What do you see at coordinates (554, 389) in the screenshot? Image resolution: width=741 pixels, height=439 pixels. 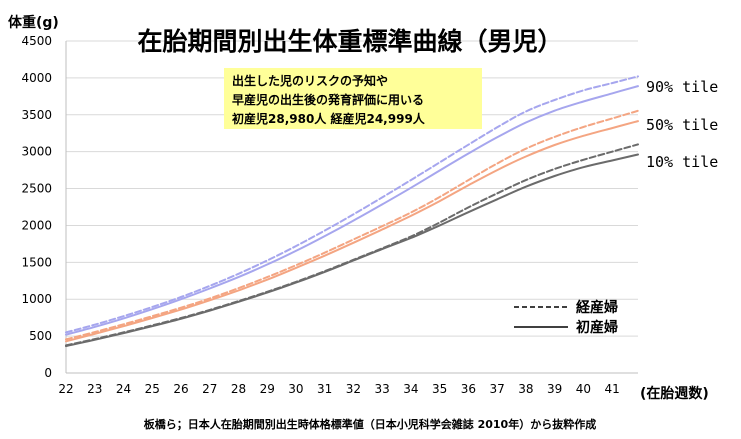 I see `x-tick-label: 39` at bounding box center [554, 389].